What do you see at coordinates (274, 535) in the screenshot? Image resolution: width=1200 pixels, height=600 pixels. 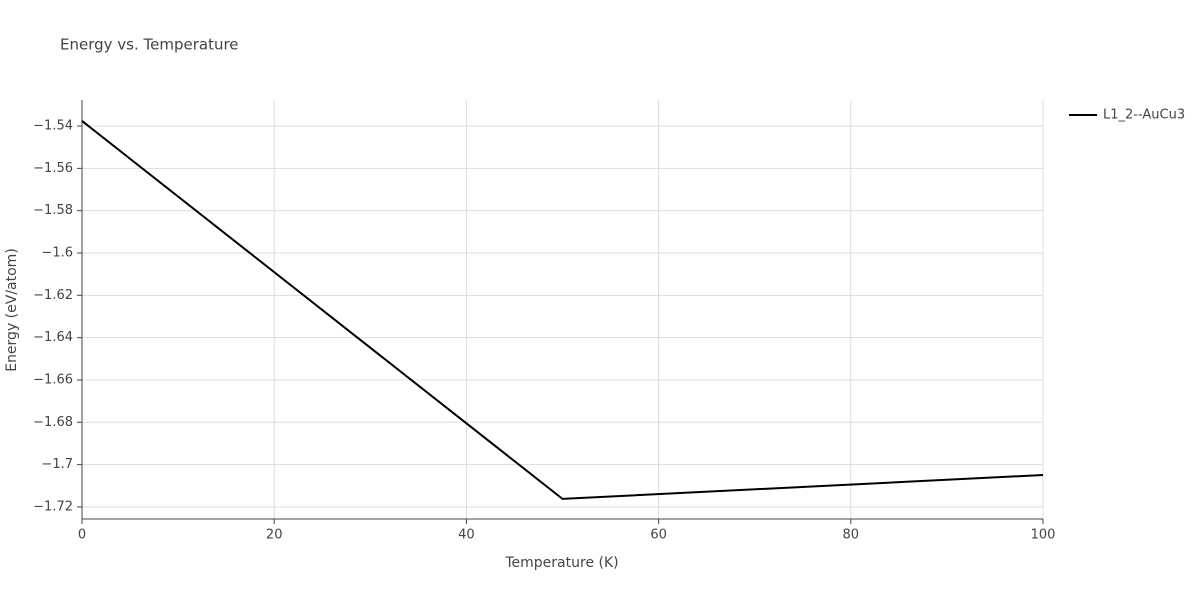 I see `x-tick-label: 20` at bounding box center [274, 535].